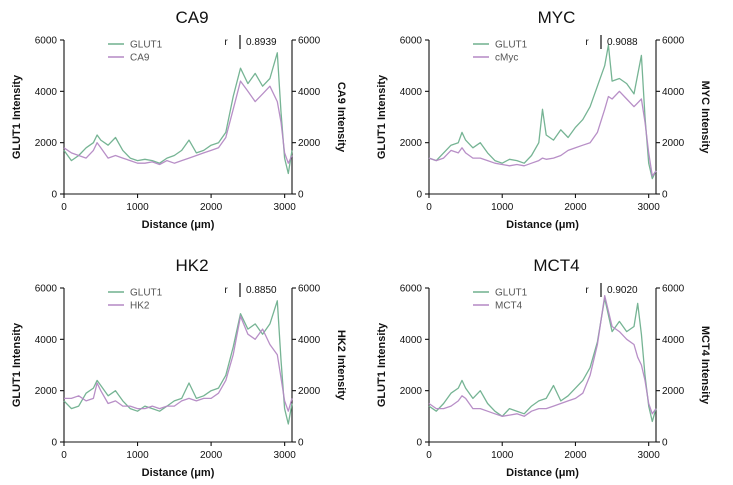 The image size is (733, 485). What do you see at coordinates (341, 365) in the screenshot?
I see `y2-axis-label: HK2 Intensity` at bounding box center [341, 365].